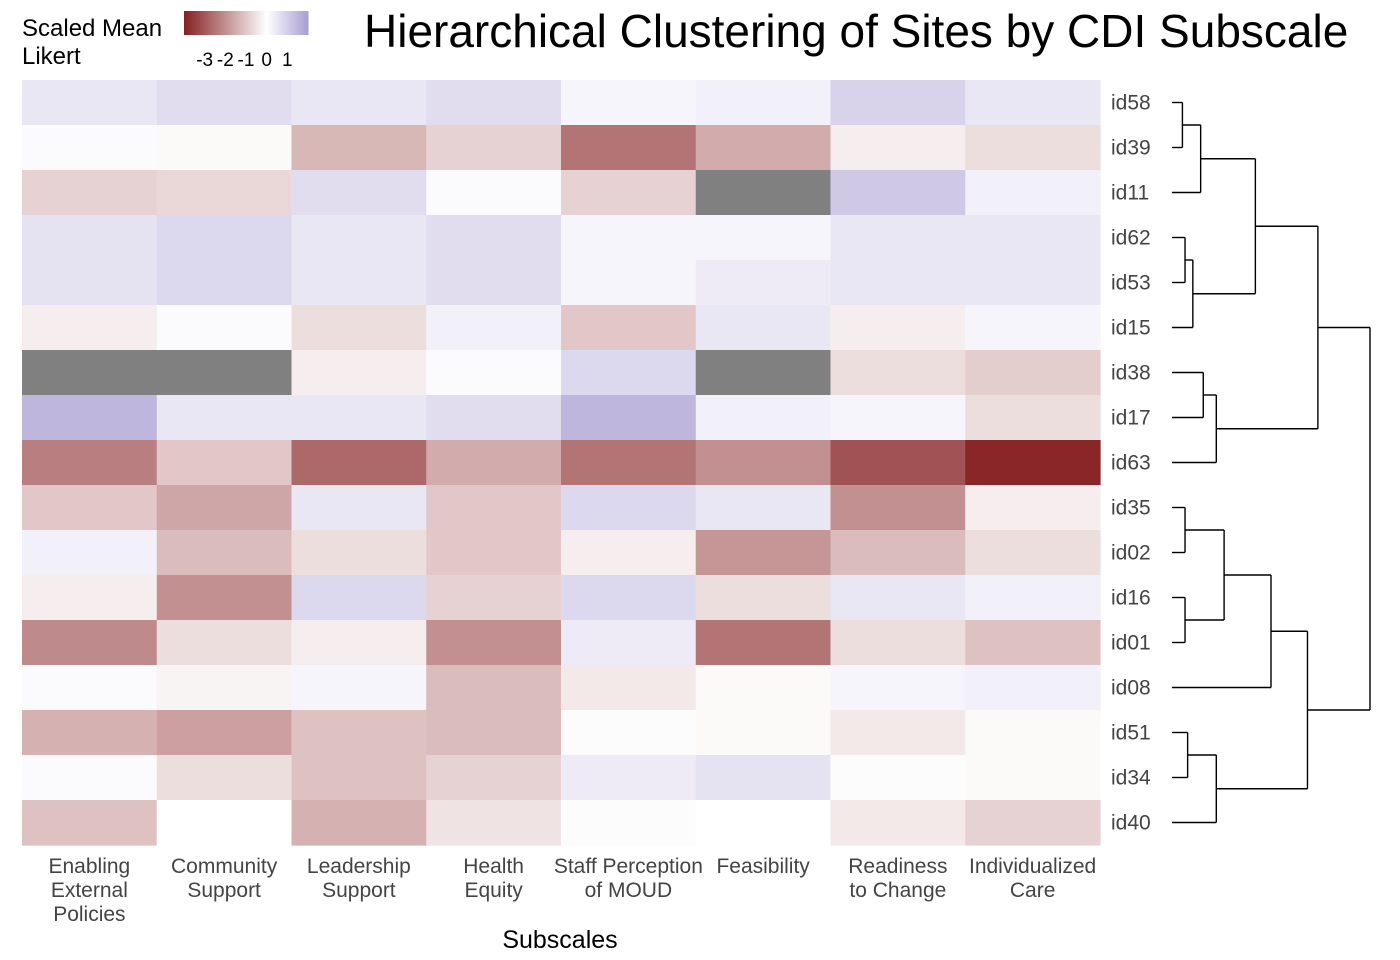 The width and height of the screenshot is (1400, 960). Describe the element at coordinates (1131, 733) in the screenshot. I see `row-label: id51` at that location.